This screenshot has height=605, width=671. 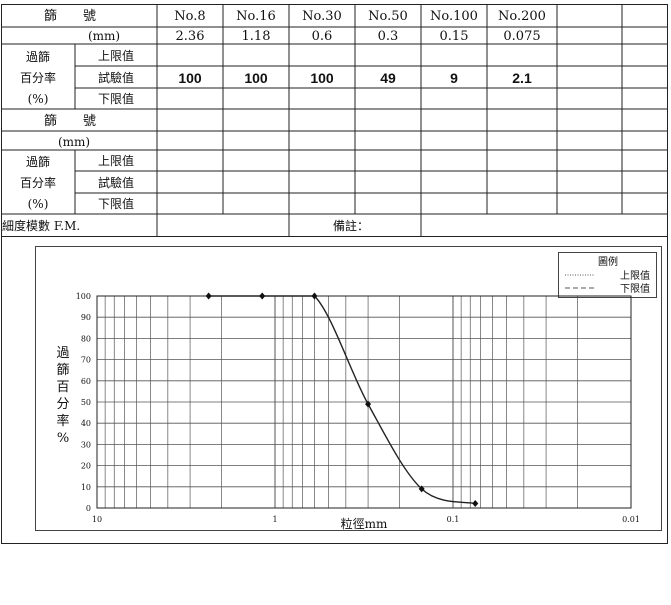 What do you see at coordinates (364, 523) in the screenshot?
I see `x-axis-label: 粒徑mm` at bounding box center [364, 523].